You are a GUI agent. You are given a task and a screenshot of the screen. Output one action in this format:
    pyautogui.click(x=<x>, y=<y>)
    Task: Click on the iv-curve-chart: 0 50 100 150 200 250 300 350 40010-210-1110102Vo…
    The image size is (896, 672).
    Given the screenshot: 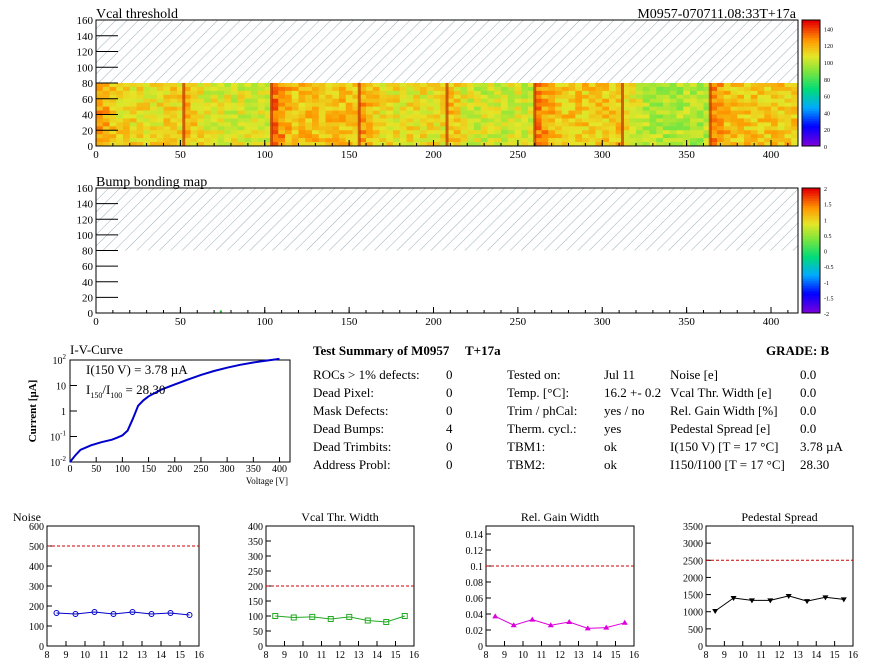 What is the action you would take?
    pyautogui.click(x=159, y=419)
    